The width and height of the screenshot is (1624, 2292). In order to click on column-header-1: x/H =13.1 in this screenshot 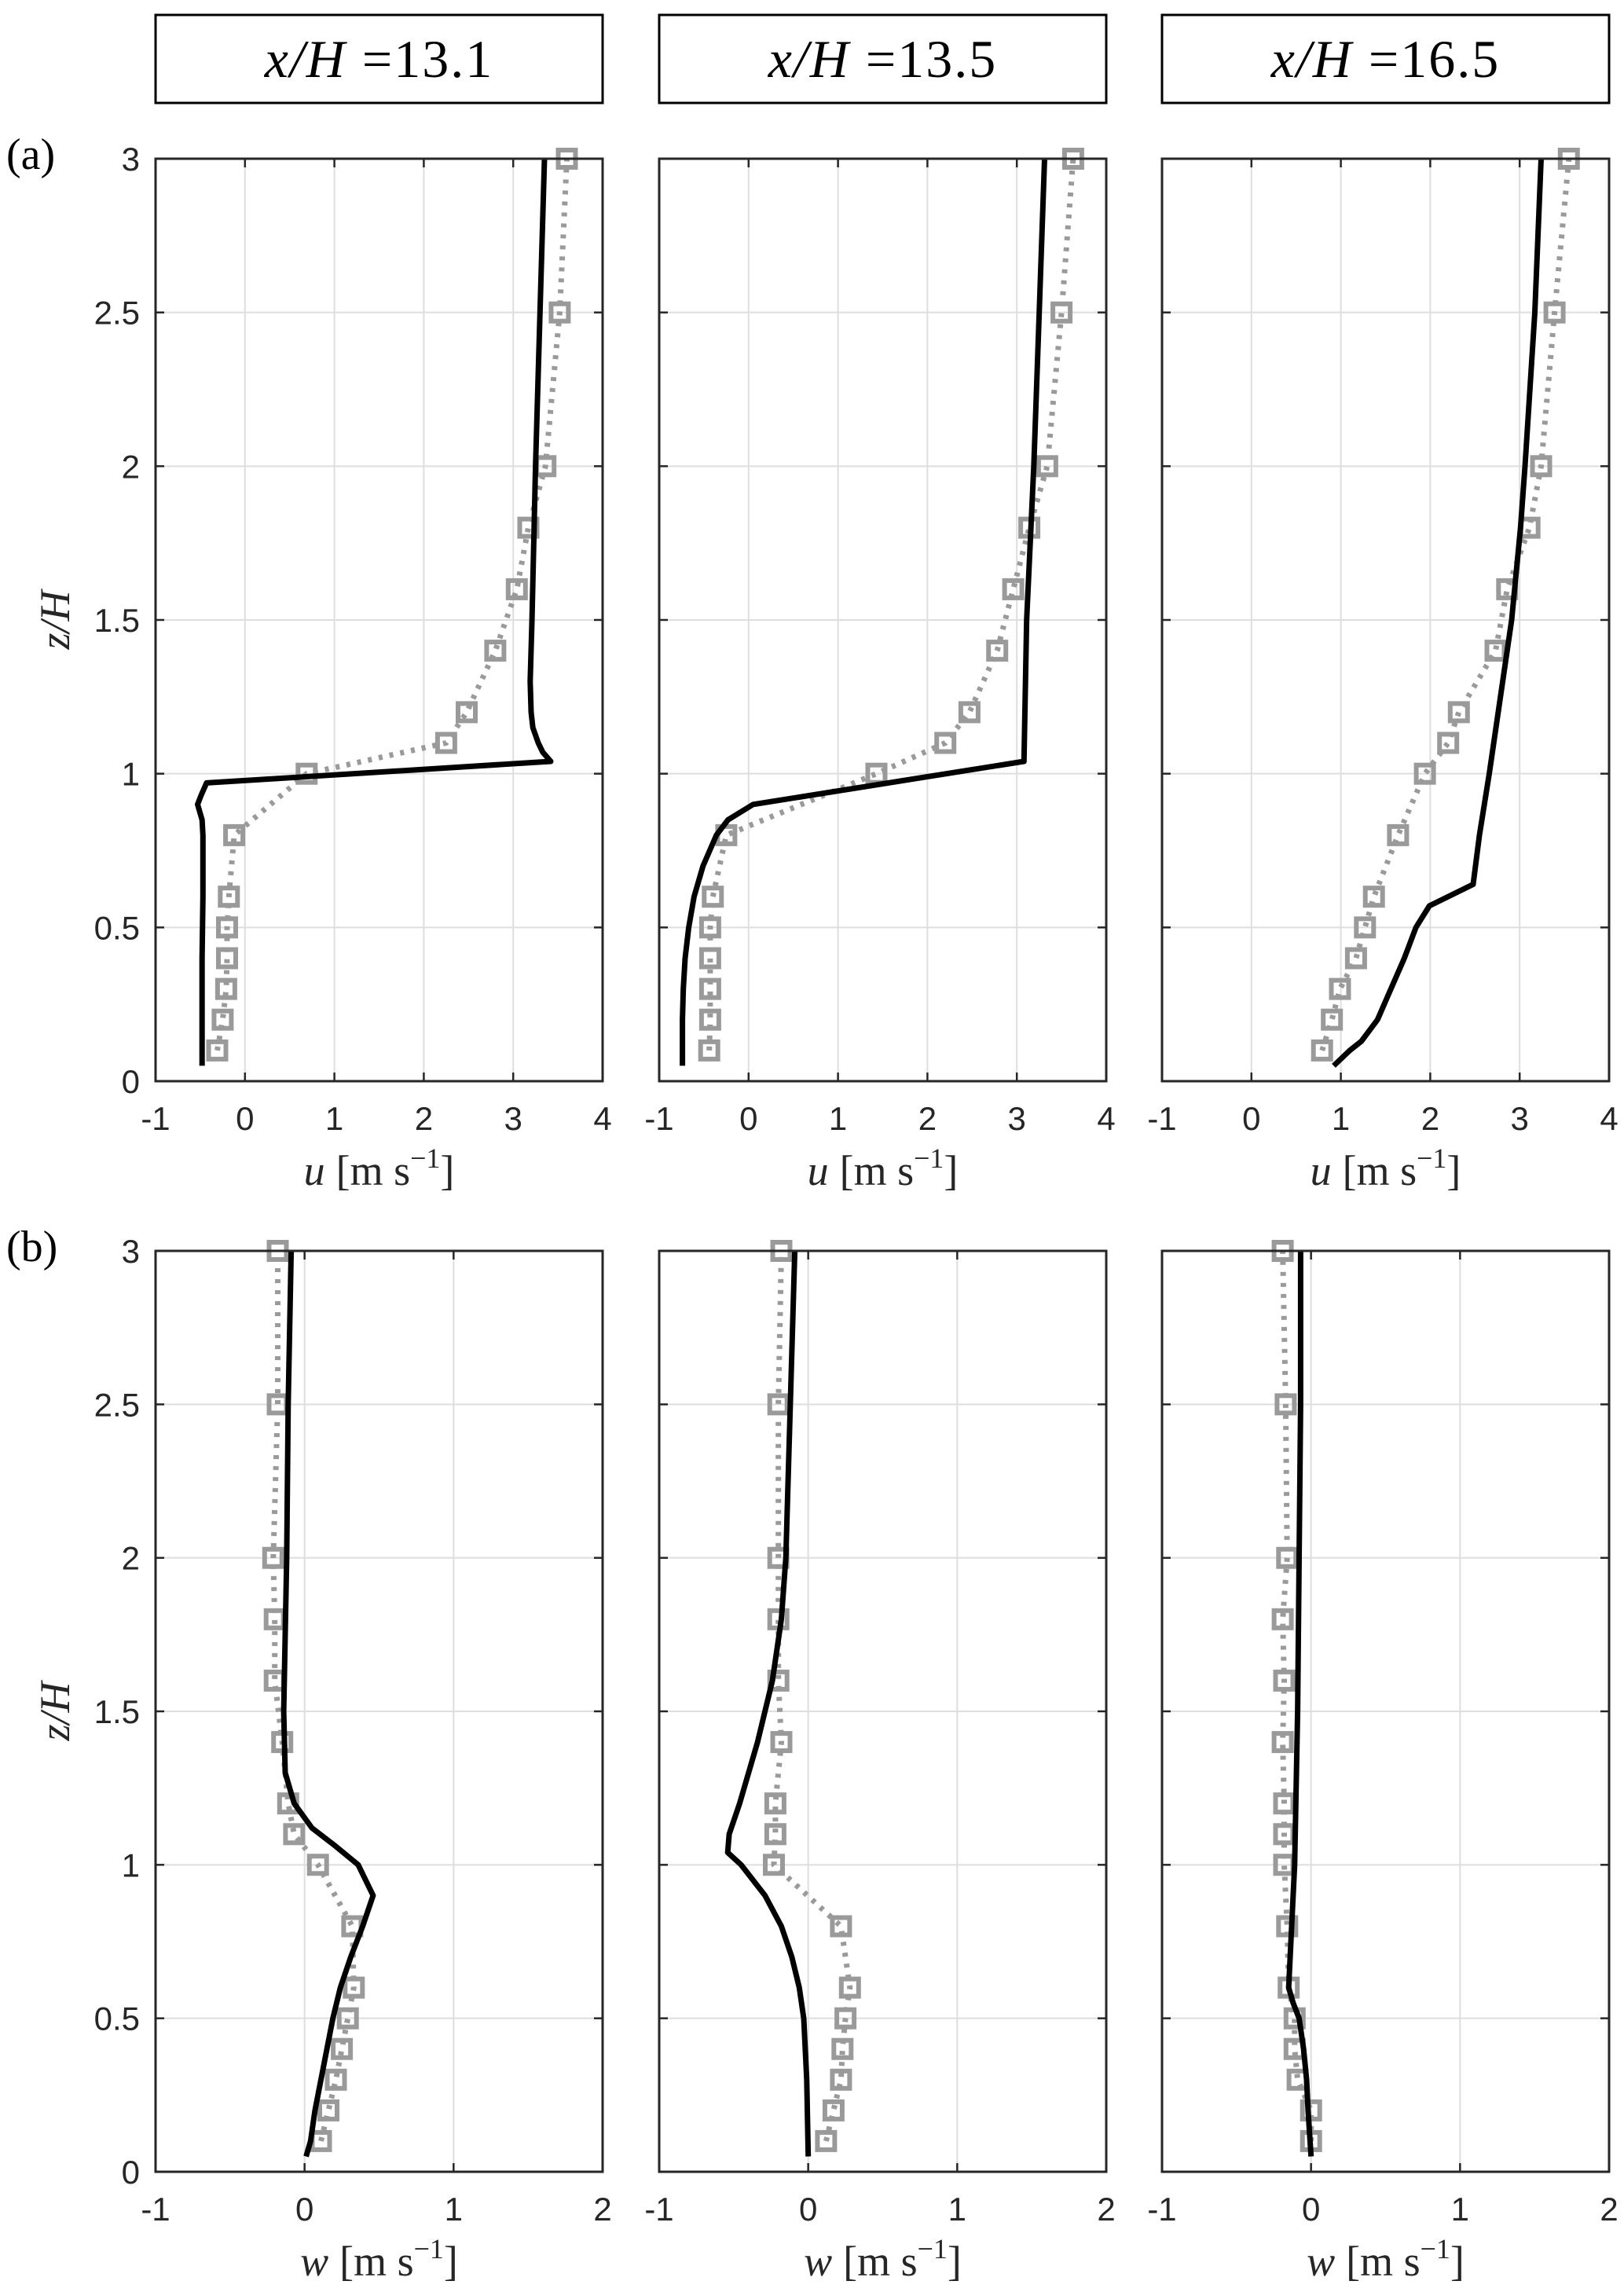, I will do `click(379, 59)`.